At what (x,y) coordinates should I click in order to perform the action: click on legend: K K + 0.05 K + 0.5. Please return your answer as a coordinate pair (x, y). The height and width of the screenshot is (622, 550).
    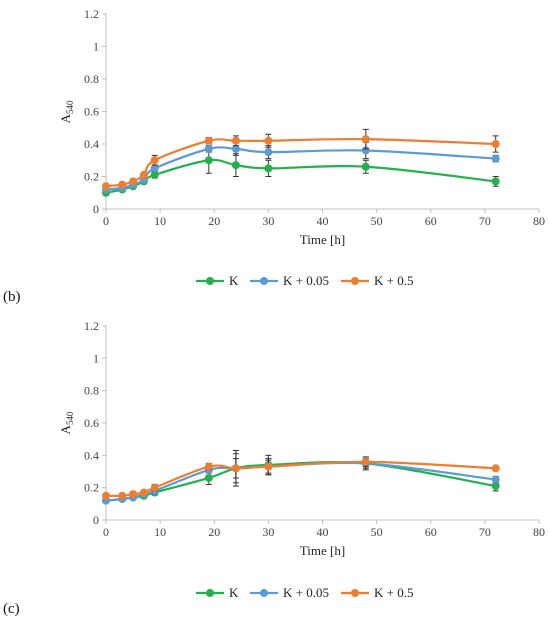
    Looking at the image, I should click on (304, 280).